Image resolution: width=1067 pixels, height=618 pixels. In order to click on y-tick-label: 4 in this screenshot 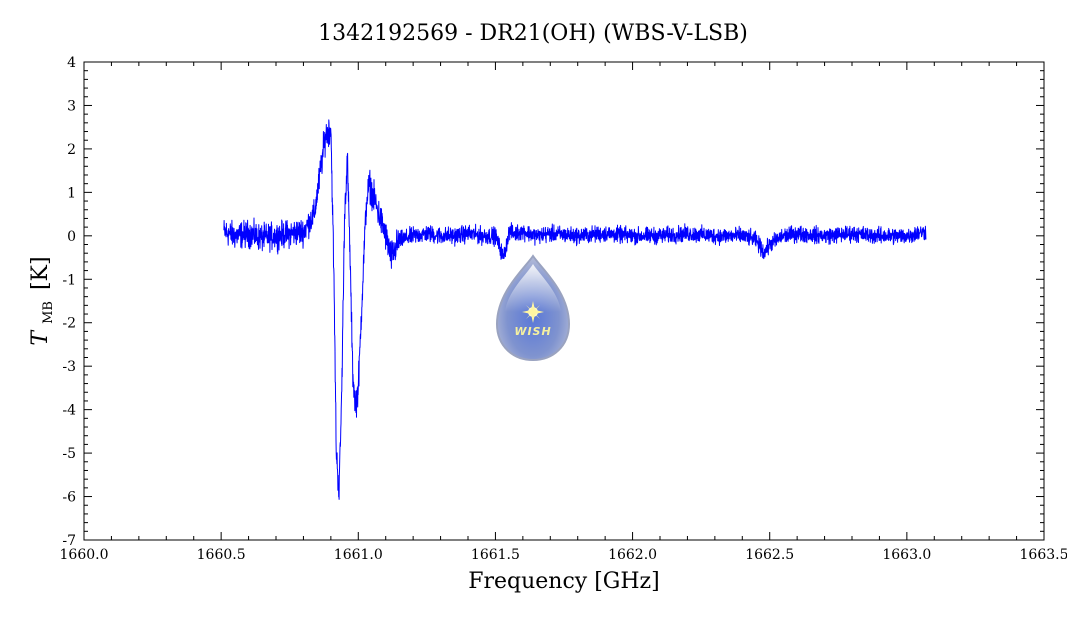, I will do `click(71, 63)`.